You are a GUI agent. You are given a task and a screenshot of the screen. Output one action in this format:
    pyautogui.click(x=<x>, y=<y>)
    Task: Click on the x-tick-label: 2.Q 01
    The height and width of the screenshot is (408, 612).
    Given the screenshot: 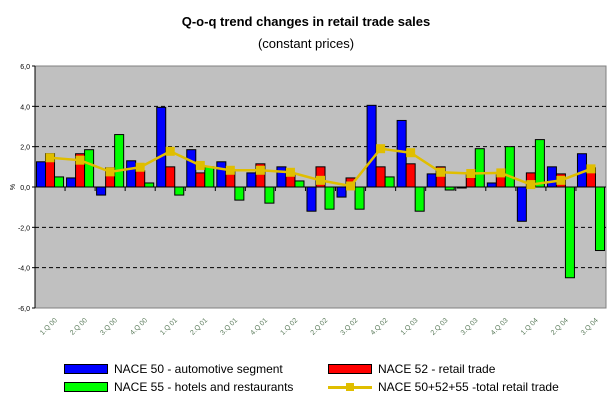 What is the action you would take?
    pyautogui.click(x=199, y=327)
    